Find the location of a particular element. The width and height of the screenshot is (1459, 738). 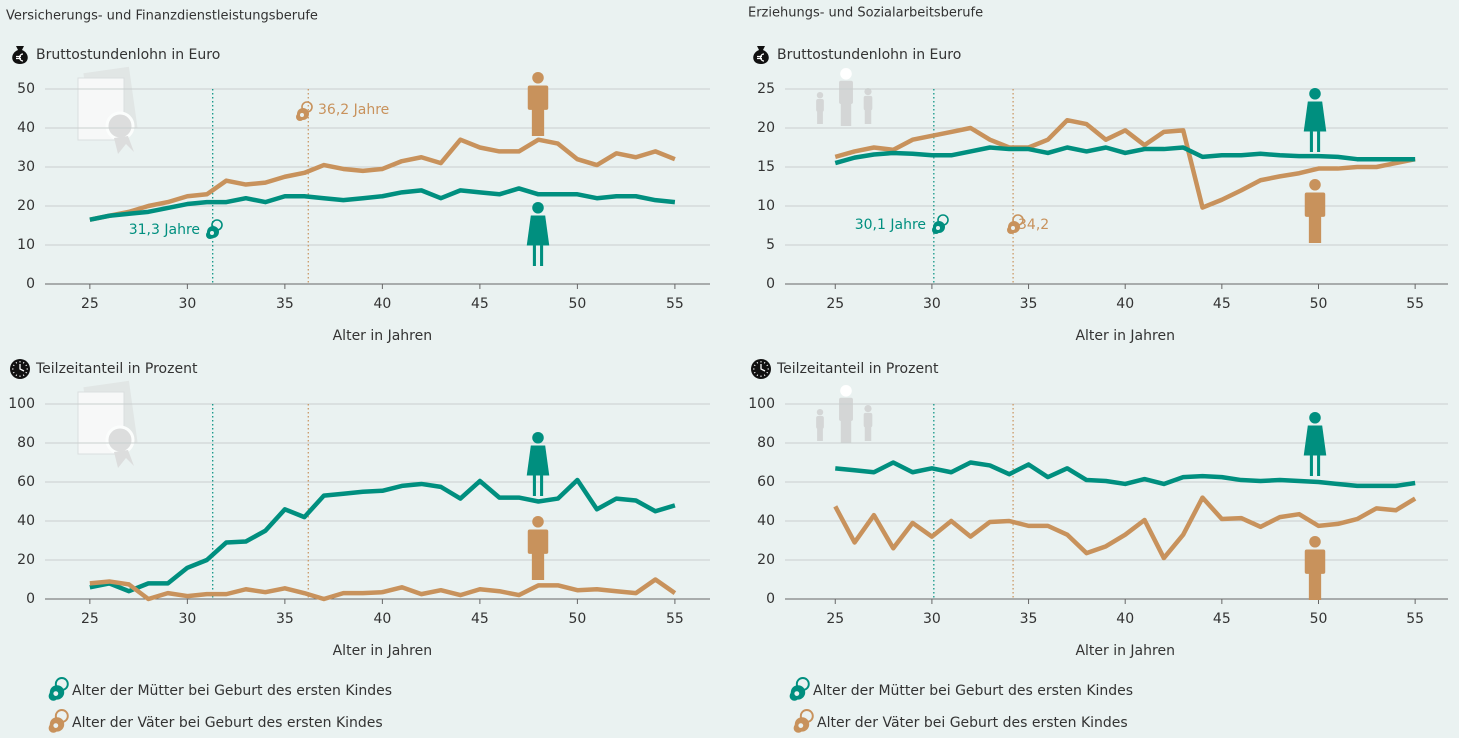

certificate-icon is located at coordinates (107, 110).